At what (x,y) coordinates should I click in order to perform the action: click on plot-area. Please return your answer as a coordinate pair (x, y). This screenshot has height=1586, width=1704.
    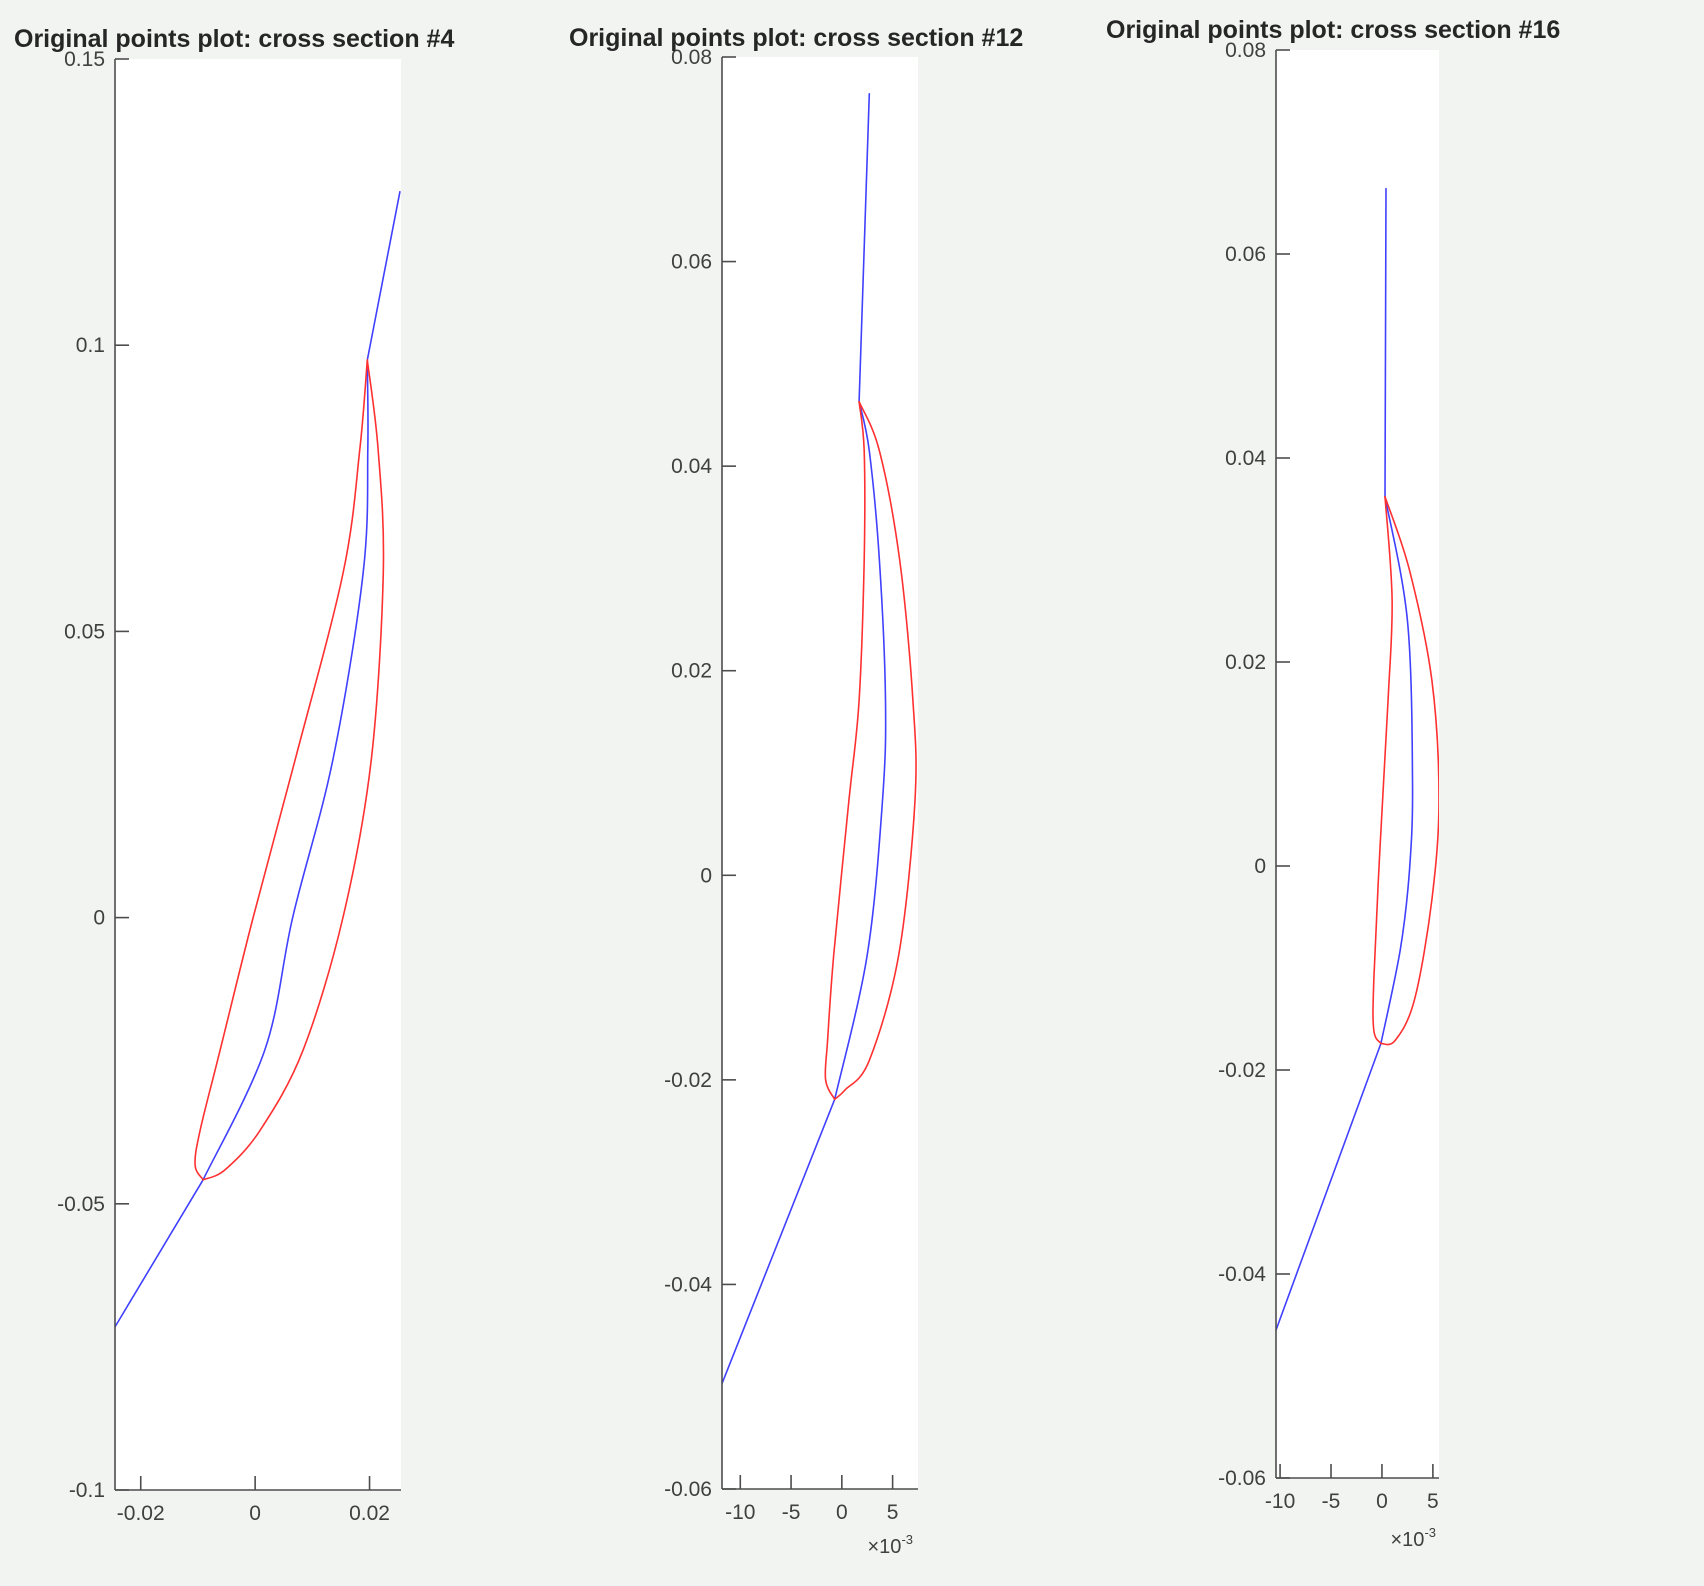
    Looking at the image, I should click on (820, 773).